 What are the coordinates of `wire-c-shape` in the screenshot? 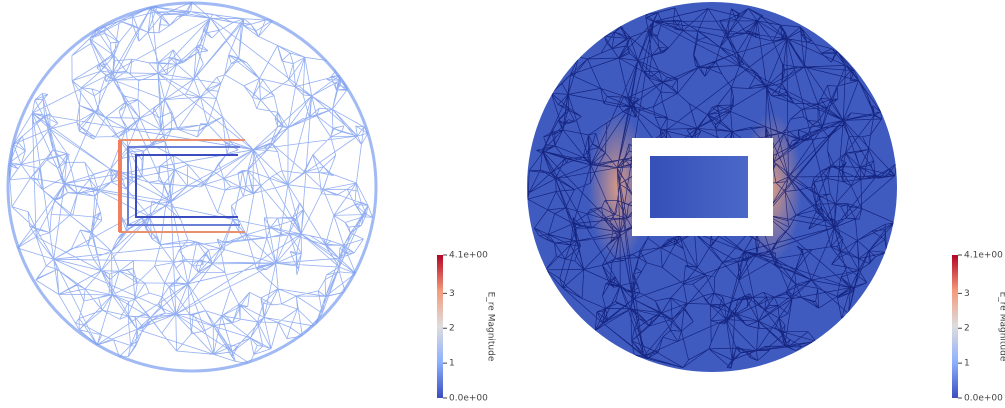 It's located at (181, 186).